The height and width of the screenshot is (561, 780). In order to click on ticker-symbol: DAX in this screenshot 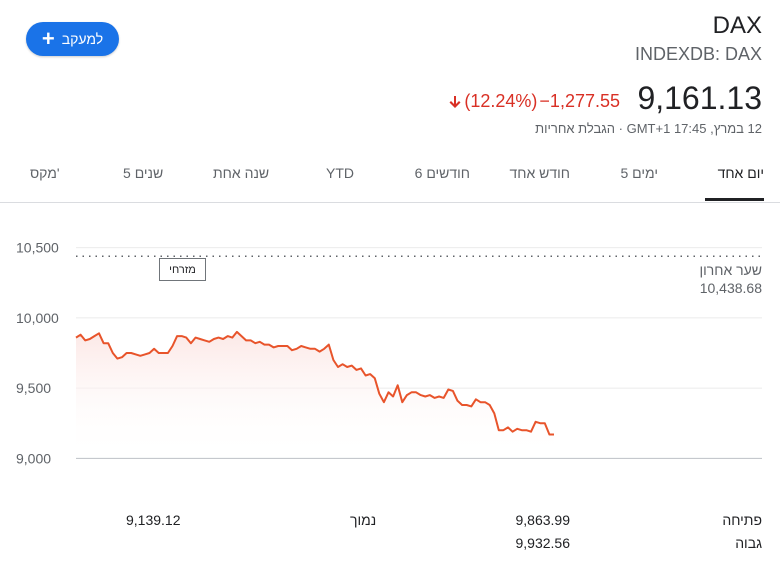, I will do `click(737, 25)`.